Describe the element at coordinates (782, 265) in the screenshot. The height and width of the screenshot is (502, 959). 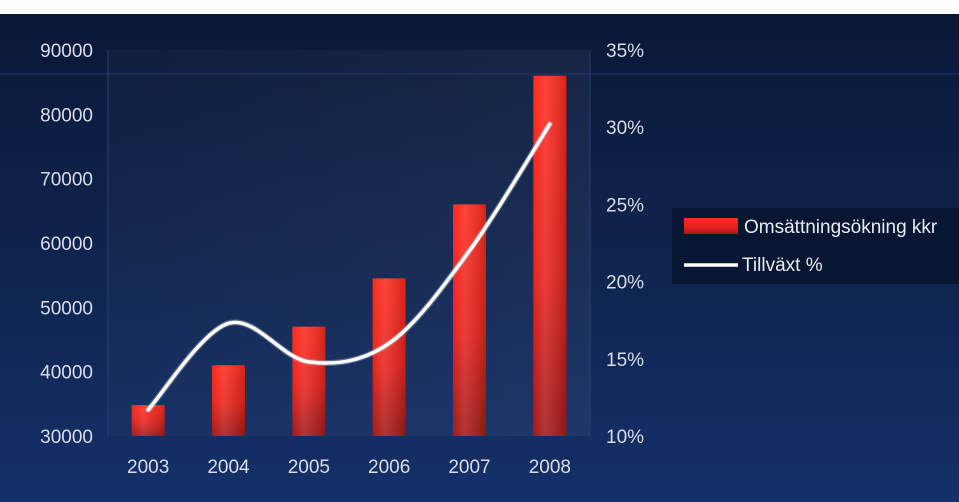
I see `legend-label-line: Tillväxt %` at that location.